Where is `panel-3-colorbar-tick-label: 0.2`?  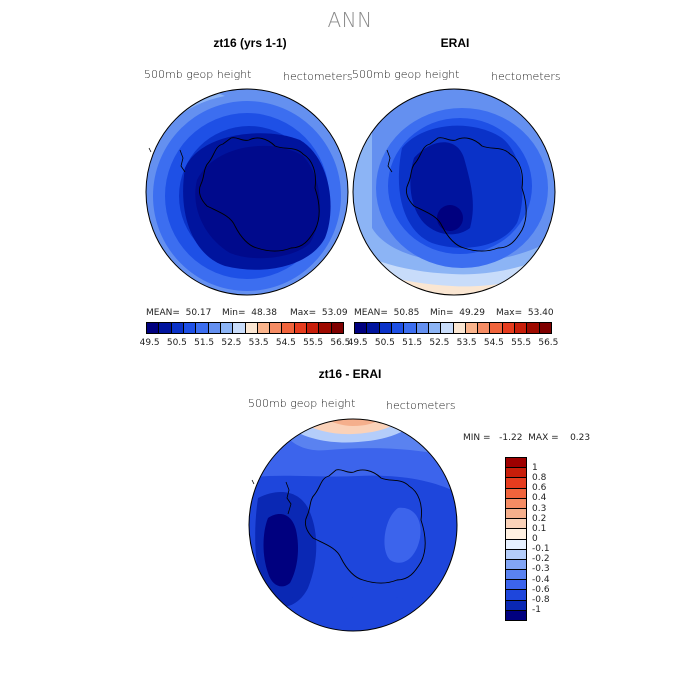 panel-3-colorbar-tick-label: 0.2 is located at coordinates (539, 518).